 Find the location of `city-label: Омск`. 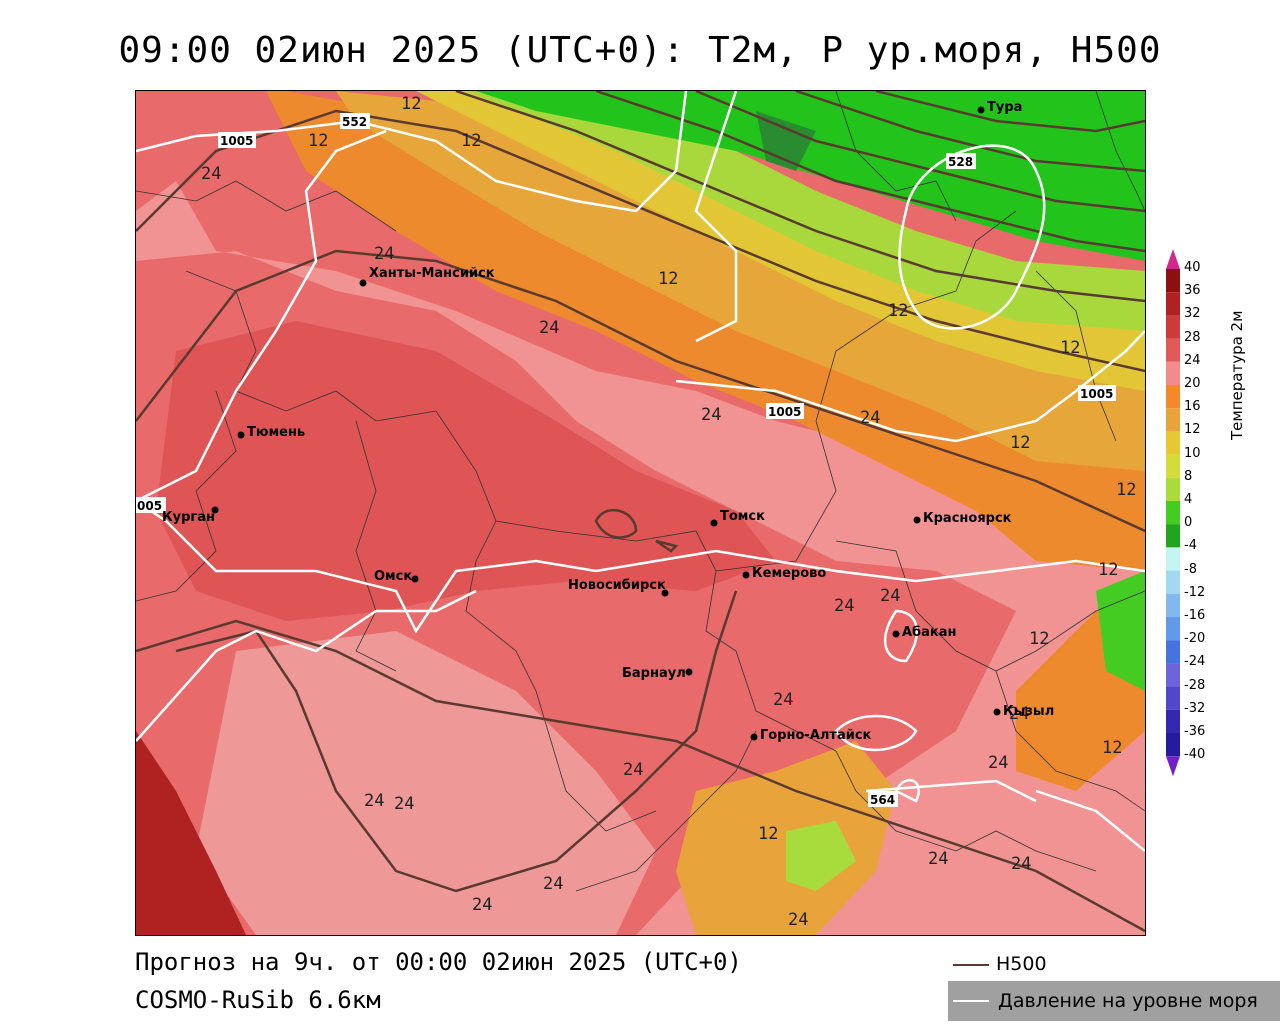

city-label: Омск is located at coordinates (393, 576).